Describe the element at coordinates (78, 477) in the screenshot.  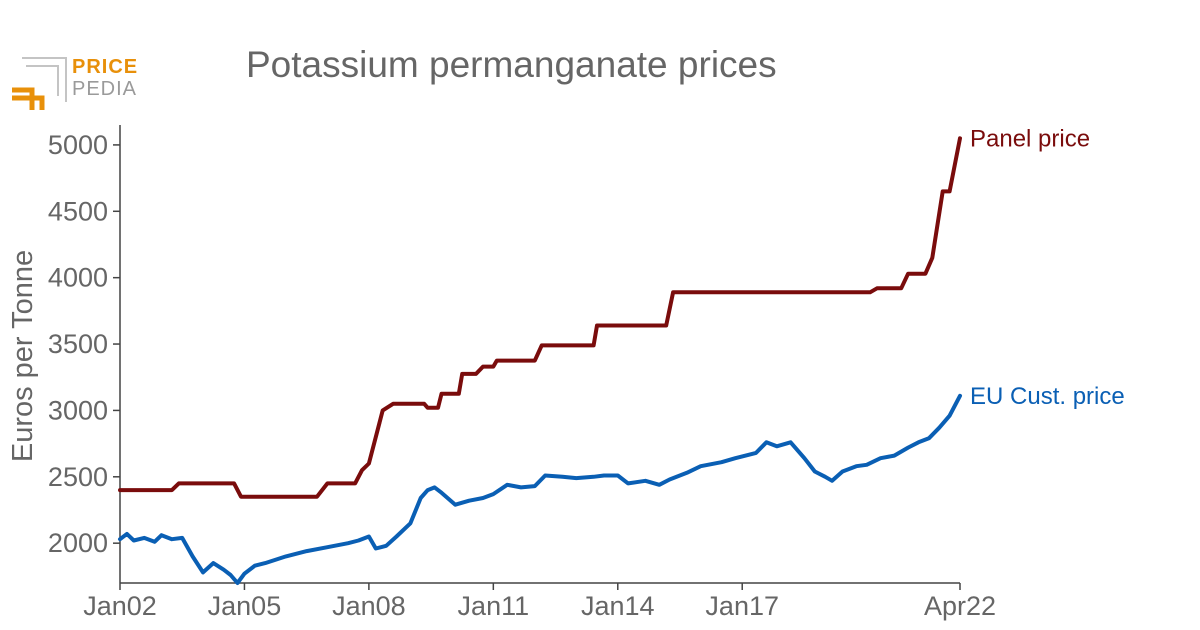
I see `y-tick-label: 2500` at that location.